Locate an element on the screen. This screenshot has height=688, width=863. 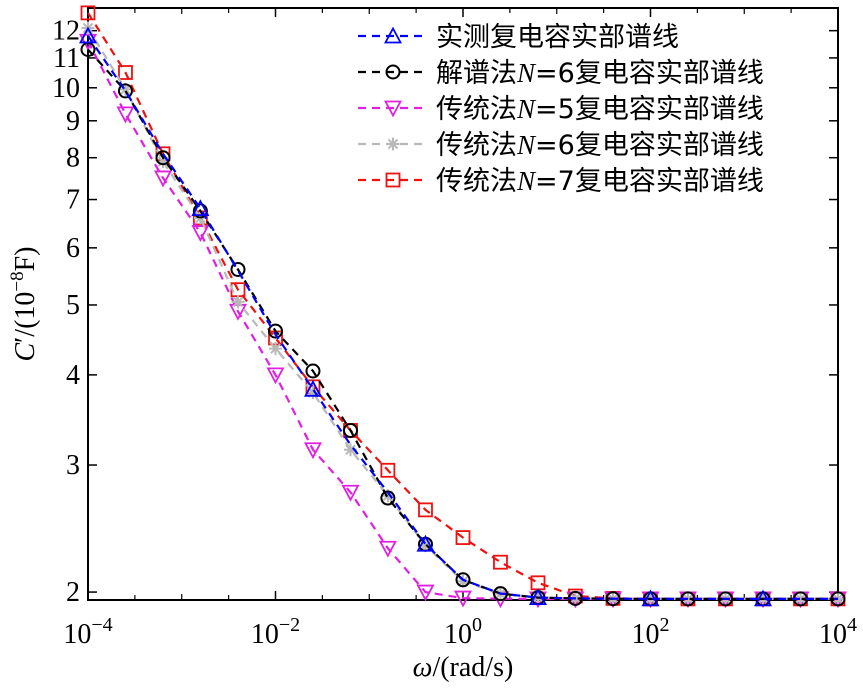
x-tick-label: 10⁻² is located at coordinates (275, 632).